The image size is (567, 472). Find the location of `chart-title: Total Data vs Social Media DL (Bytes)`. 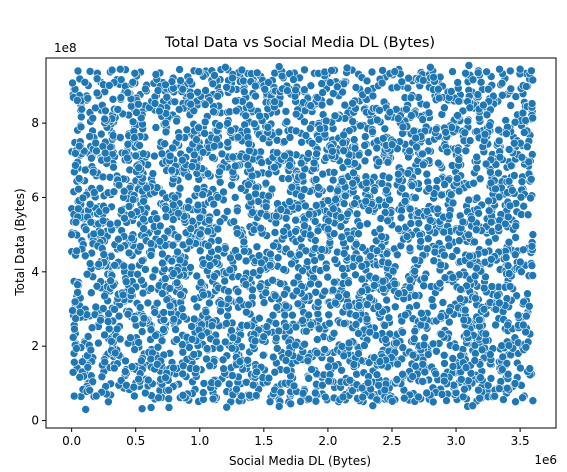

chart-title: Total Data vs Social Media DL (Bytes) is located at coordinates (299, 43).